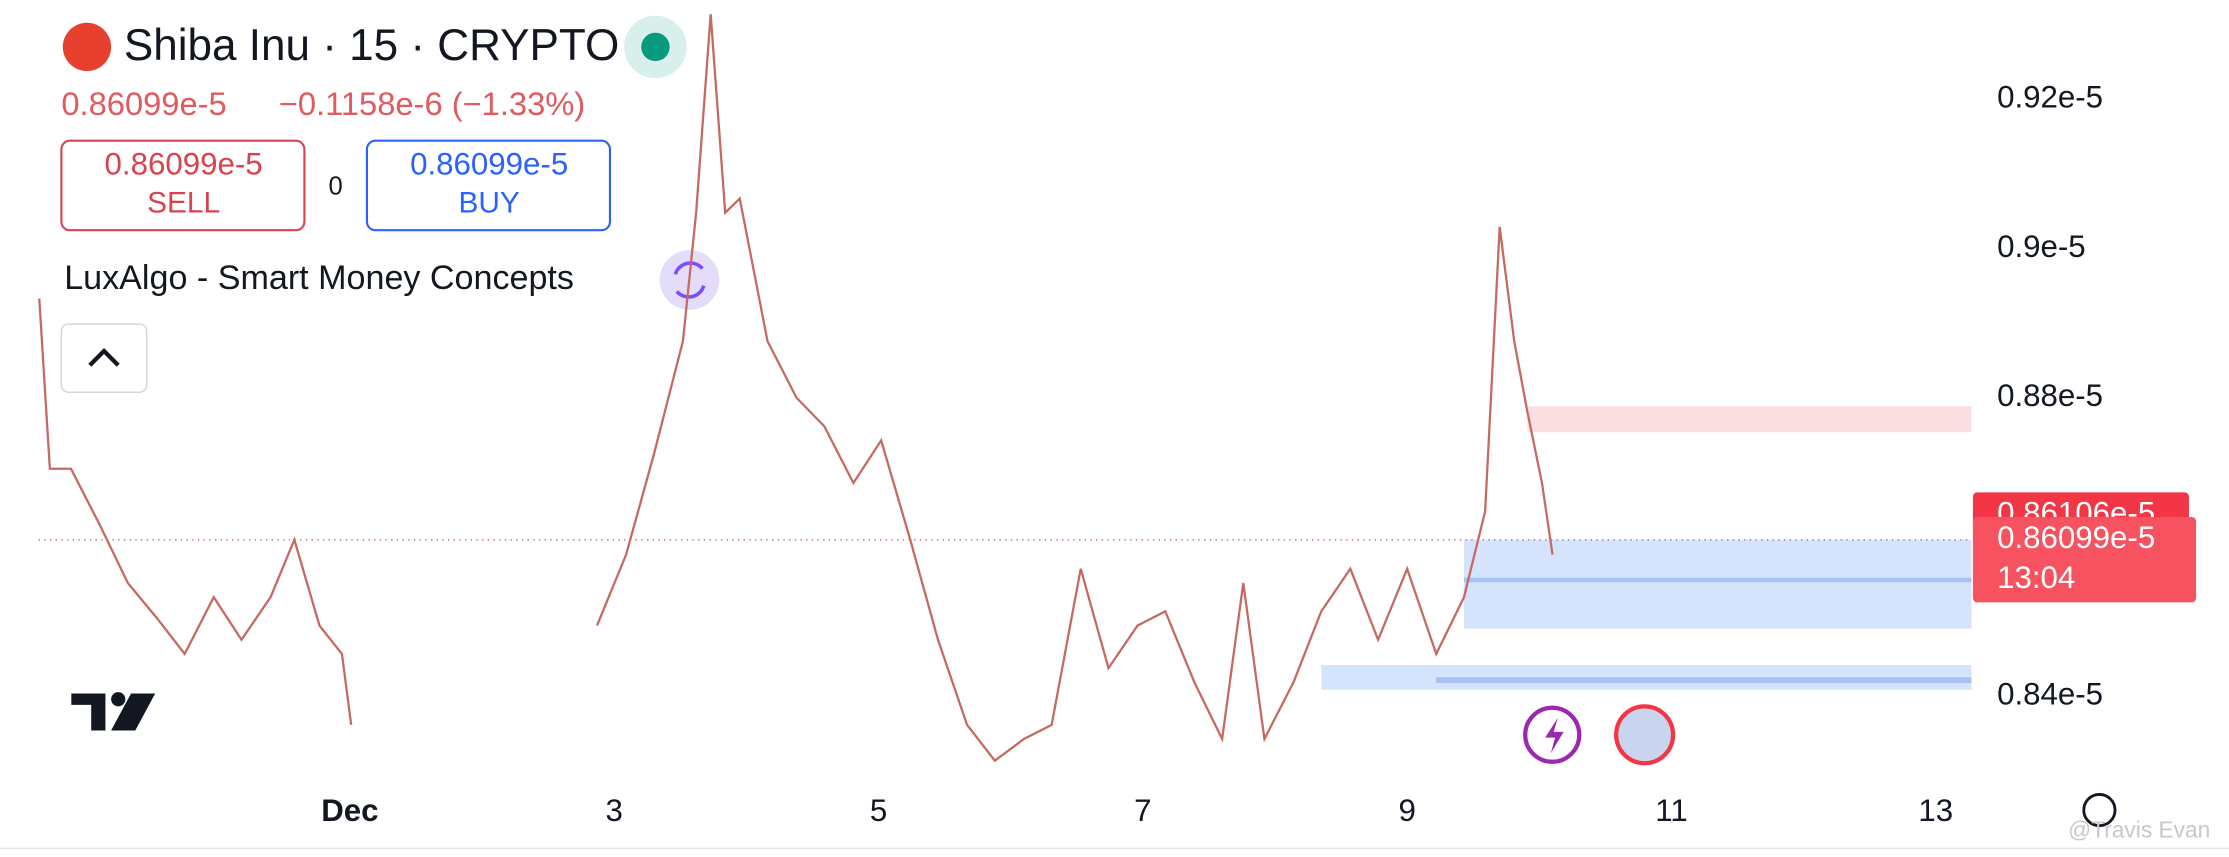  I want to click on coin-icon, so click(87, 47).